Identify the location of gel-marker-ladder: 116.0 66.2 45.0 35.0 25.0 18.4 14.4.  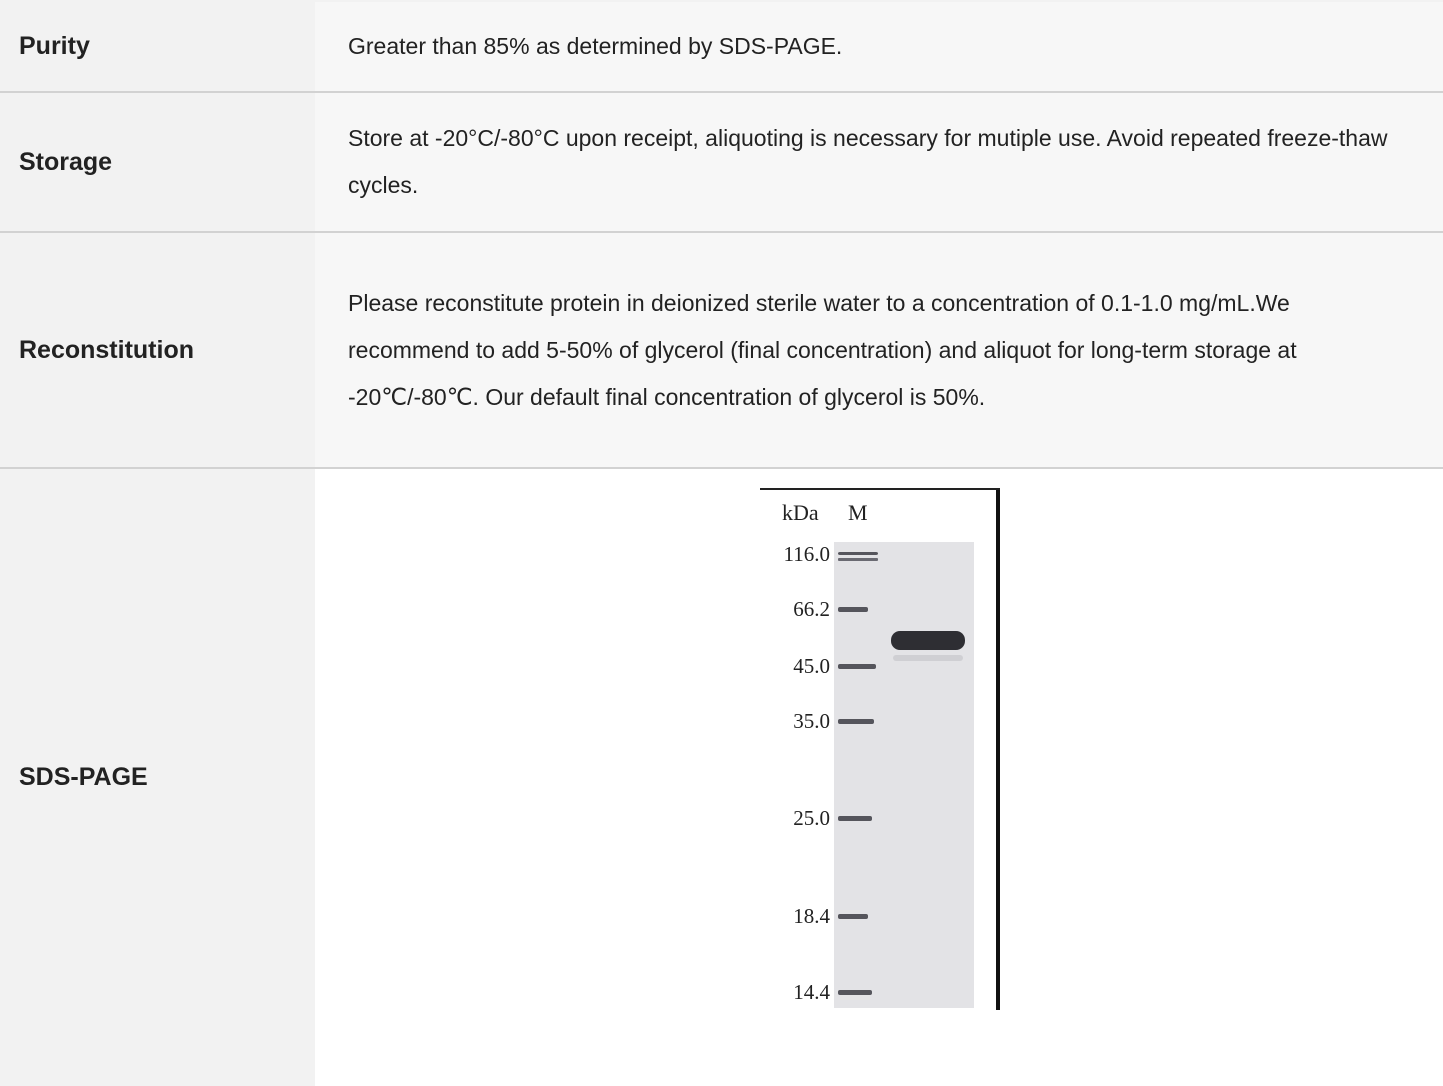
(831, 773).